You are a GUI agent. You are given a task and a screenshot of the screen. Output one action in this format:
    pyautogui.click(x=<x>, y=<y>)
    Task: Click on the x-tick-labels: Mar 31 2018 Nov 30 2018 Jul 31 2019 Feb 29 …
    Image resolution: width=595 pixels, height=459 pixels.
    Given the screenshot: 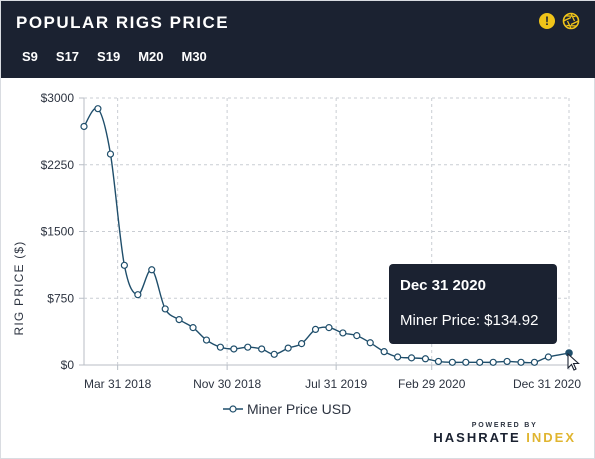 What is the action you would take?
    pyautogui.click(x=332, y=384)
    